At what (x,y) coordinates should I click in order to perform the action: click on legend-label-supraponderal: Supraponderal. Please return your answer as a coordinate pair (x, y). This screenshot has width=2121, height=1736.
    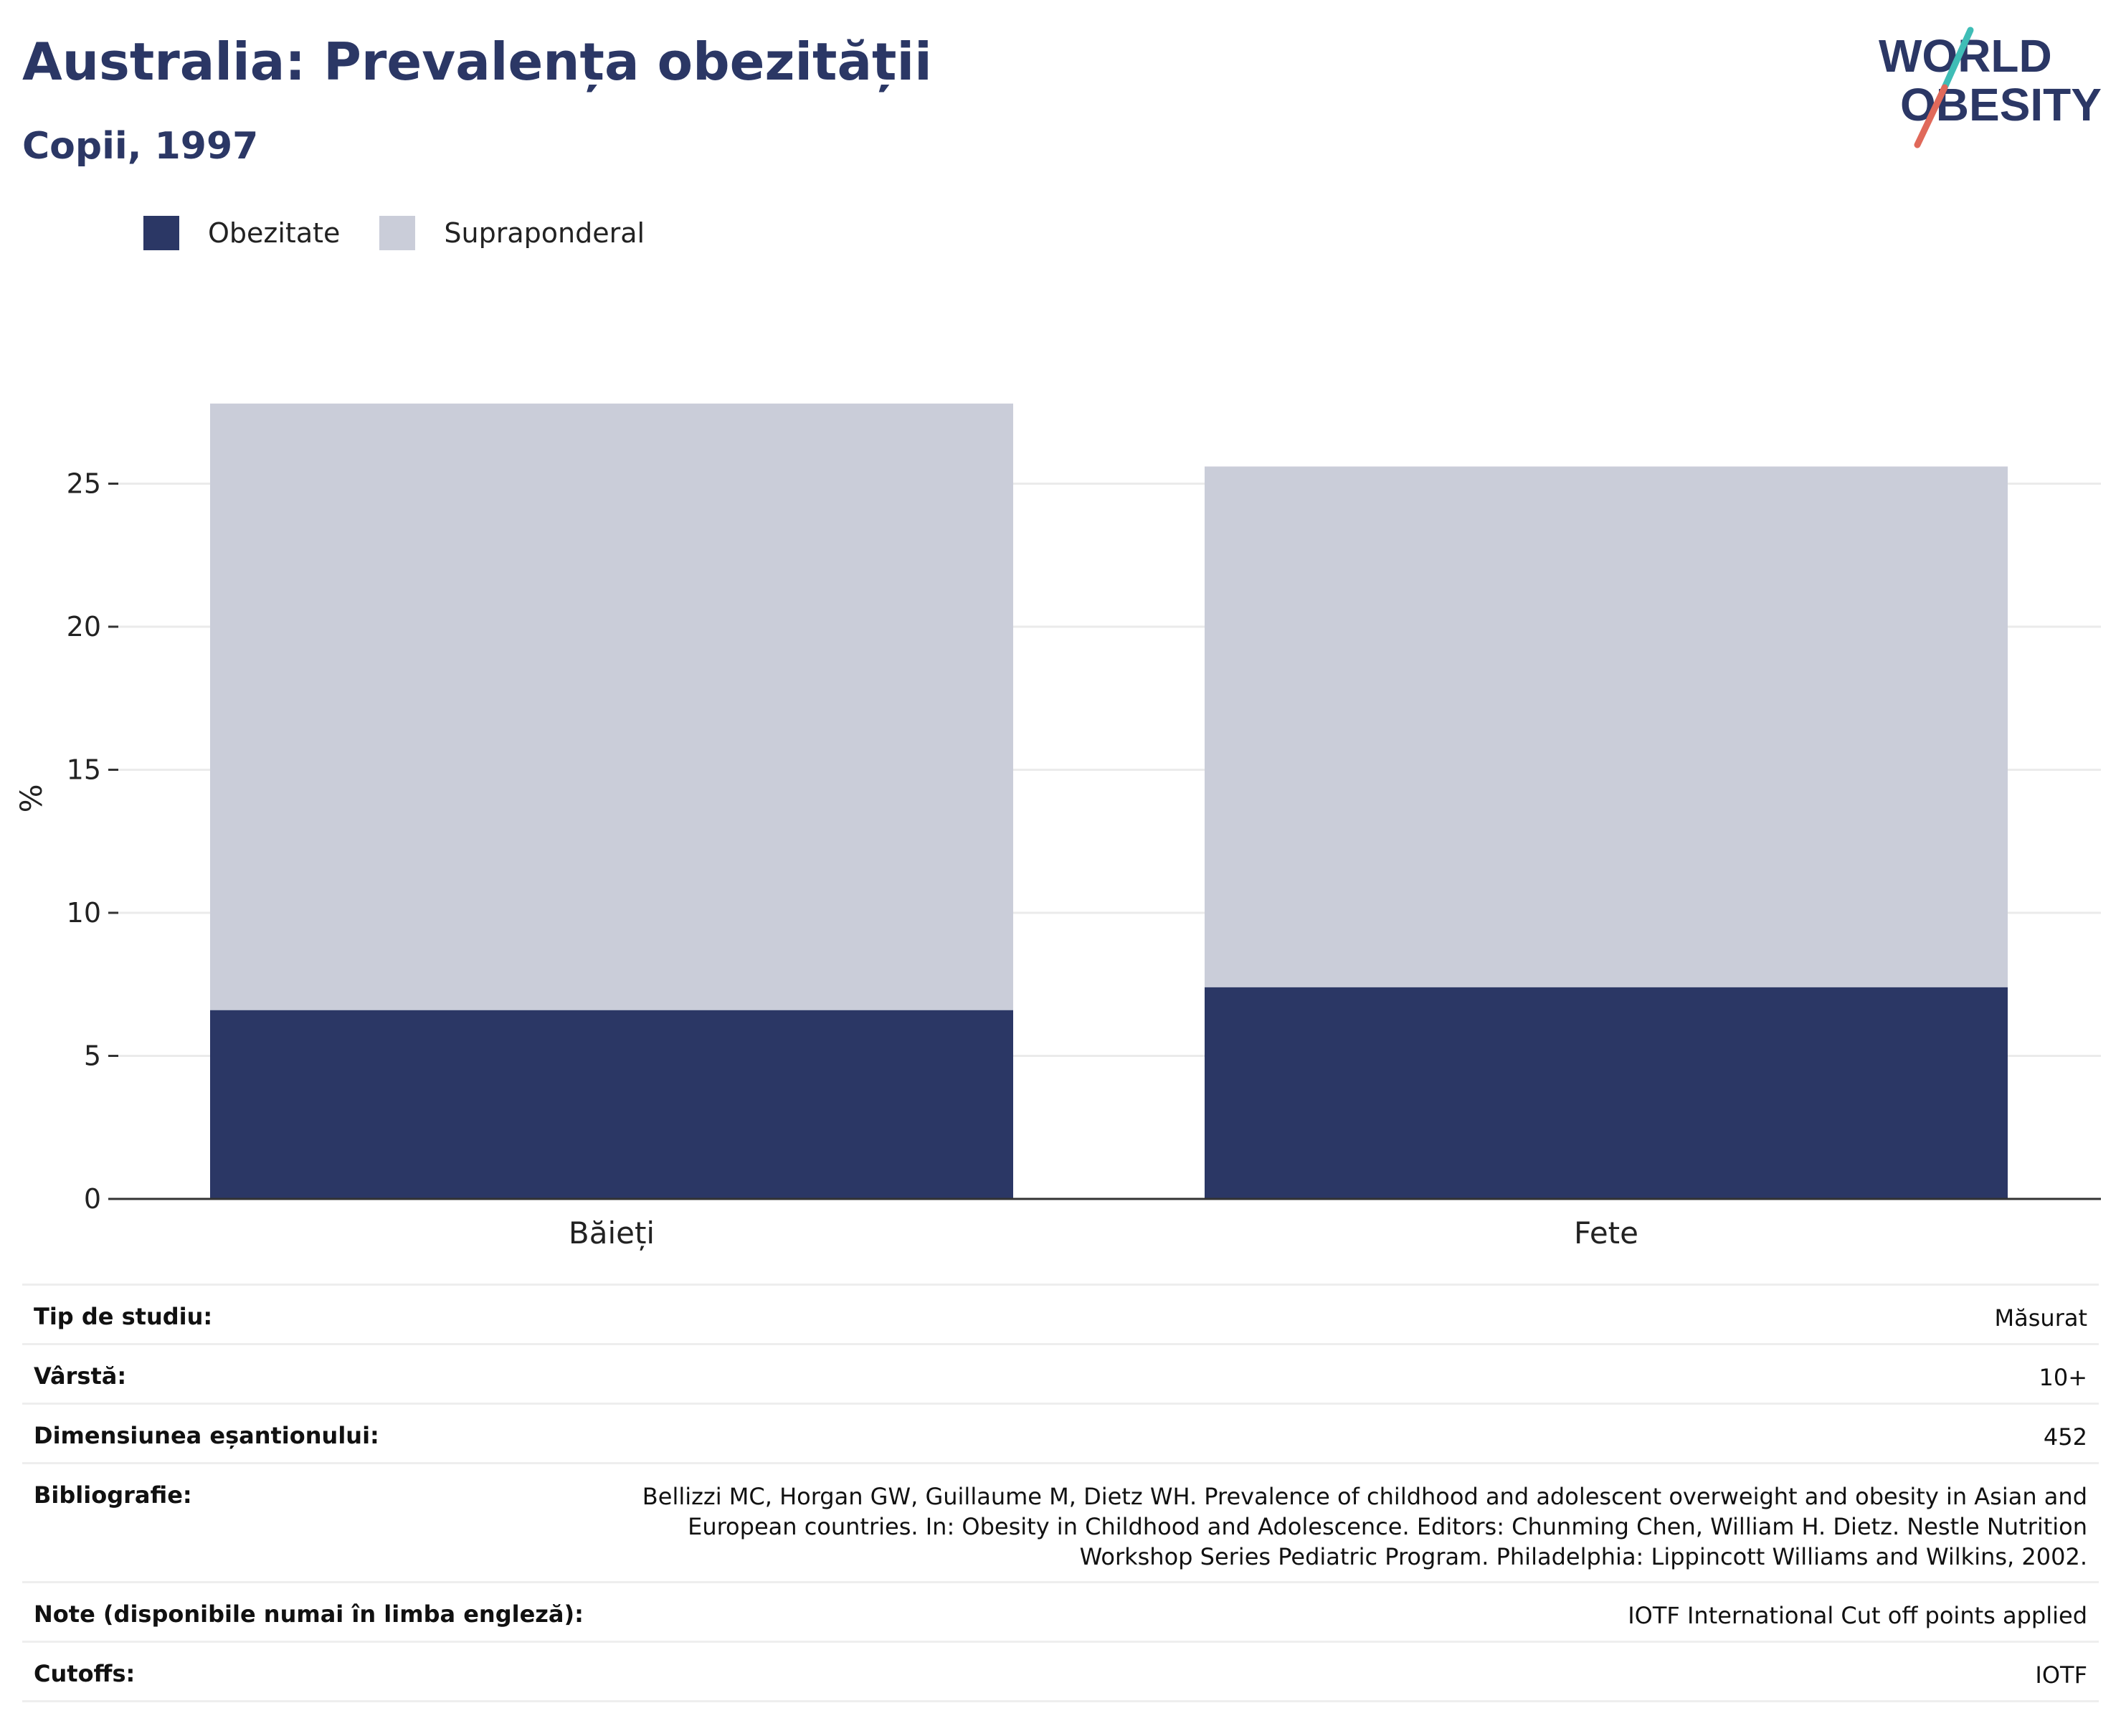
    Looking at the image, I should click on (544, 233).